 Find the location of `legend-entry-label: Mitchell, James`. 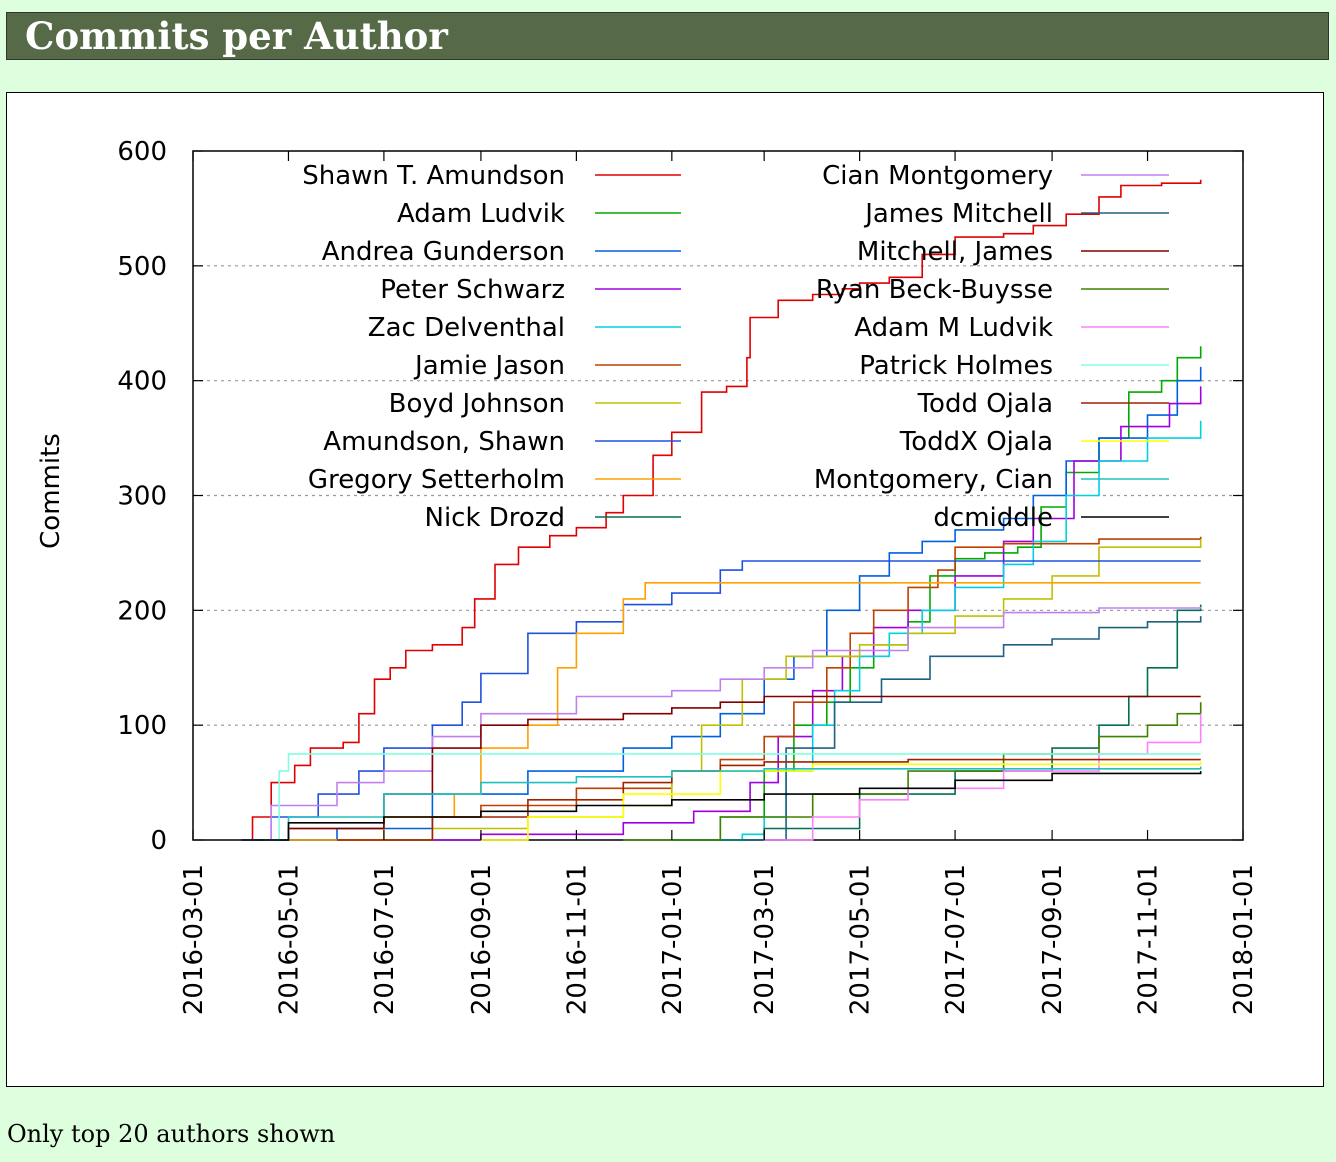

legend-entry-label: Mitchell, James is located at coordinates (955, 252).